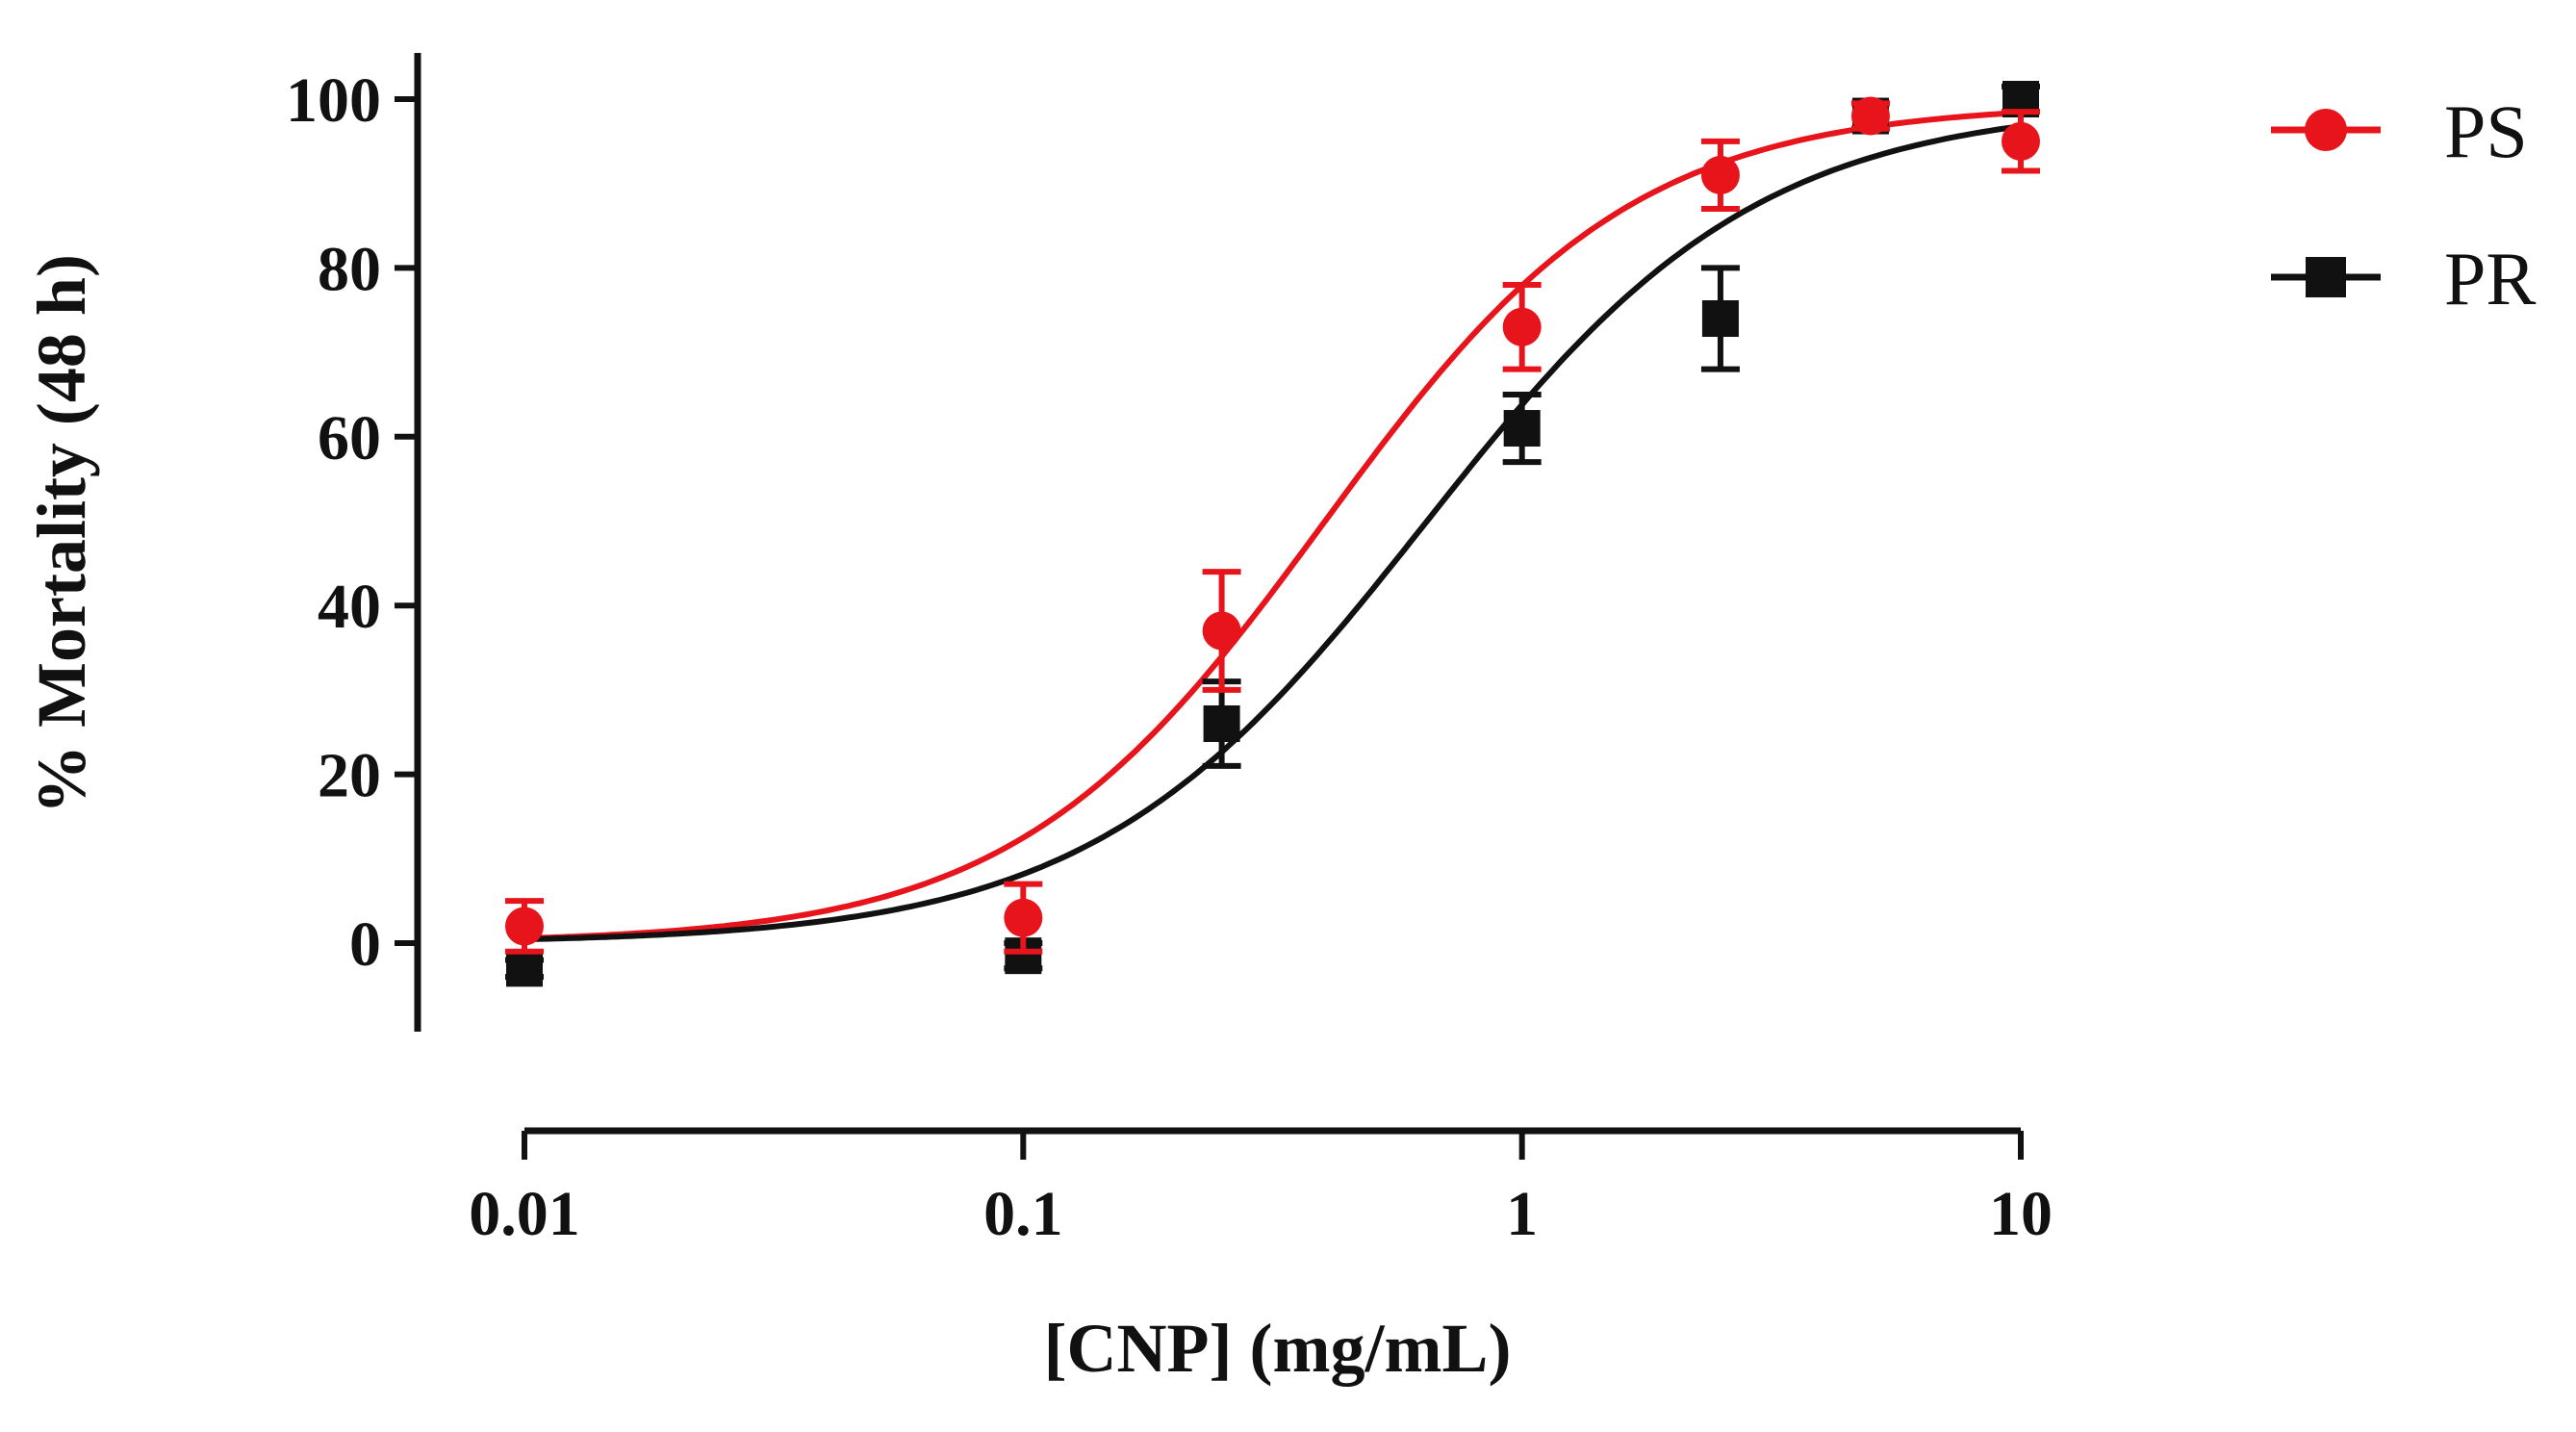 Image resolution: width=2576 pixels, height=1432 pixels. I want to click on x-tick-label: 0.1, so click(1023, 1214).